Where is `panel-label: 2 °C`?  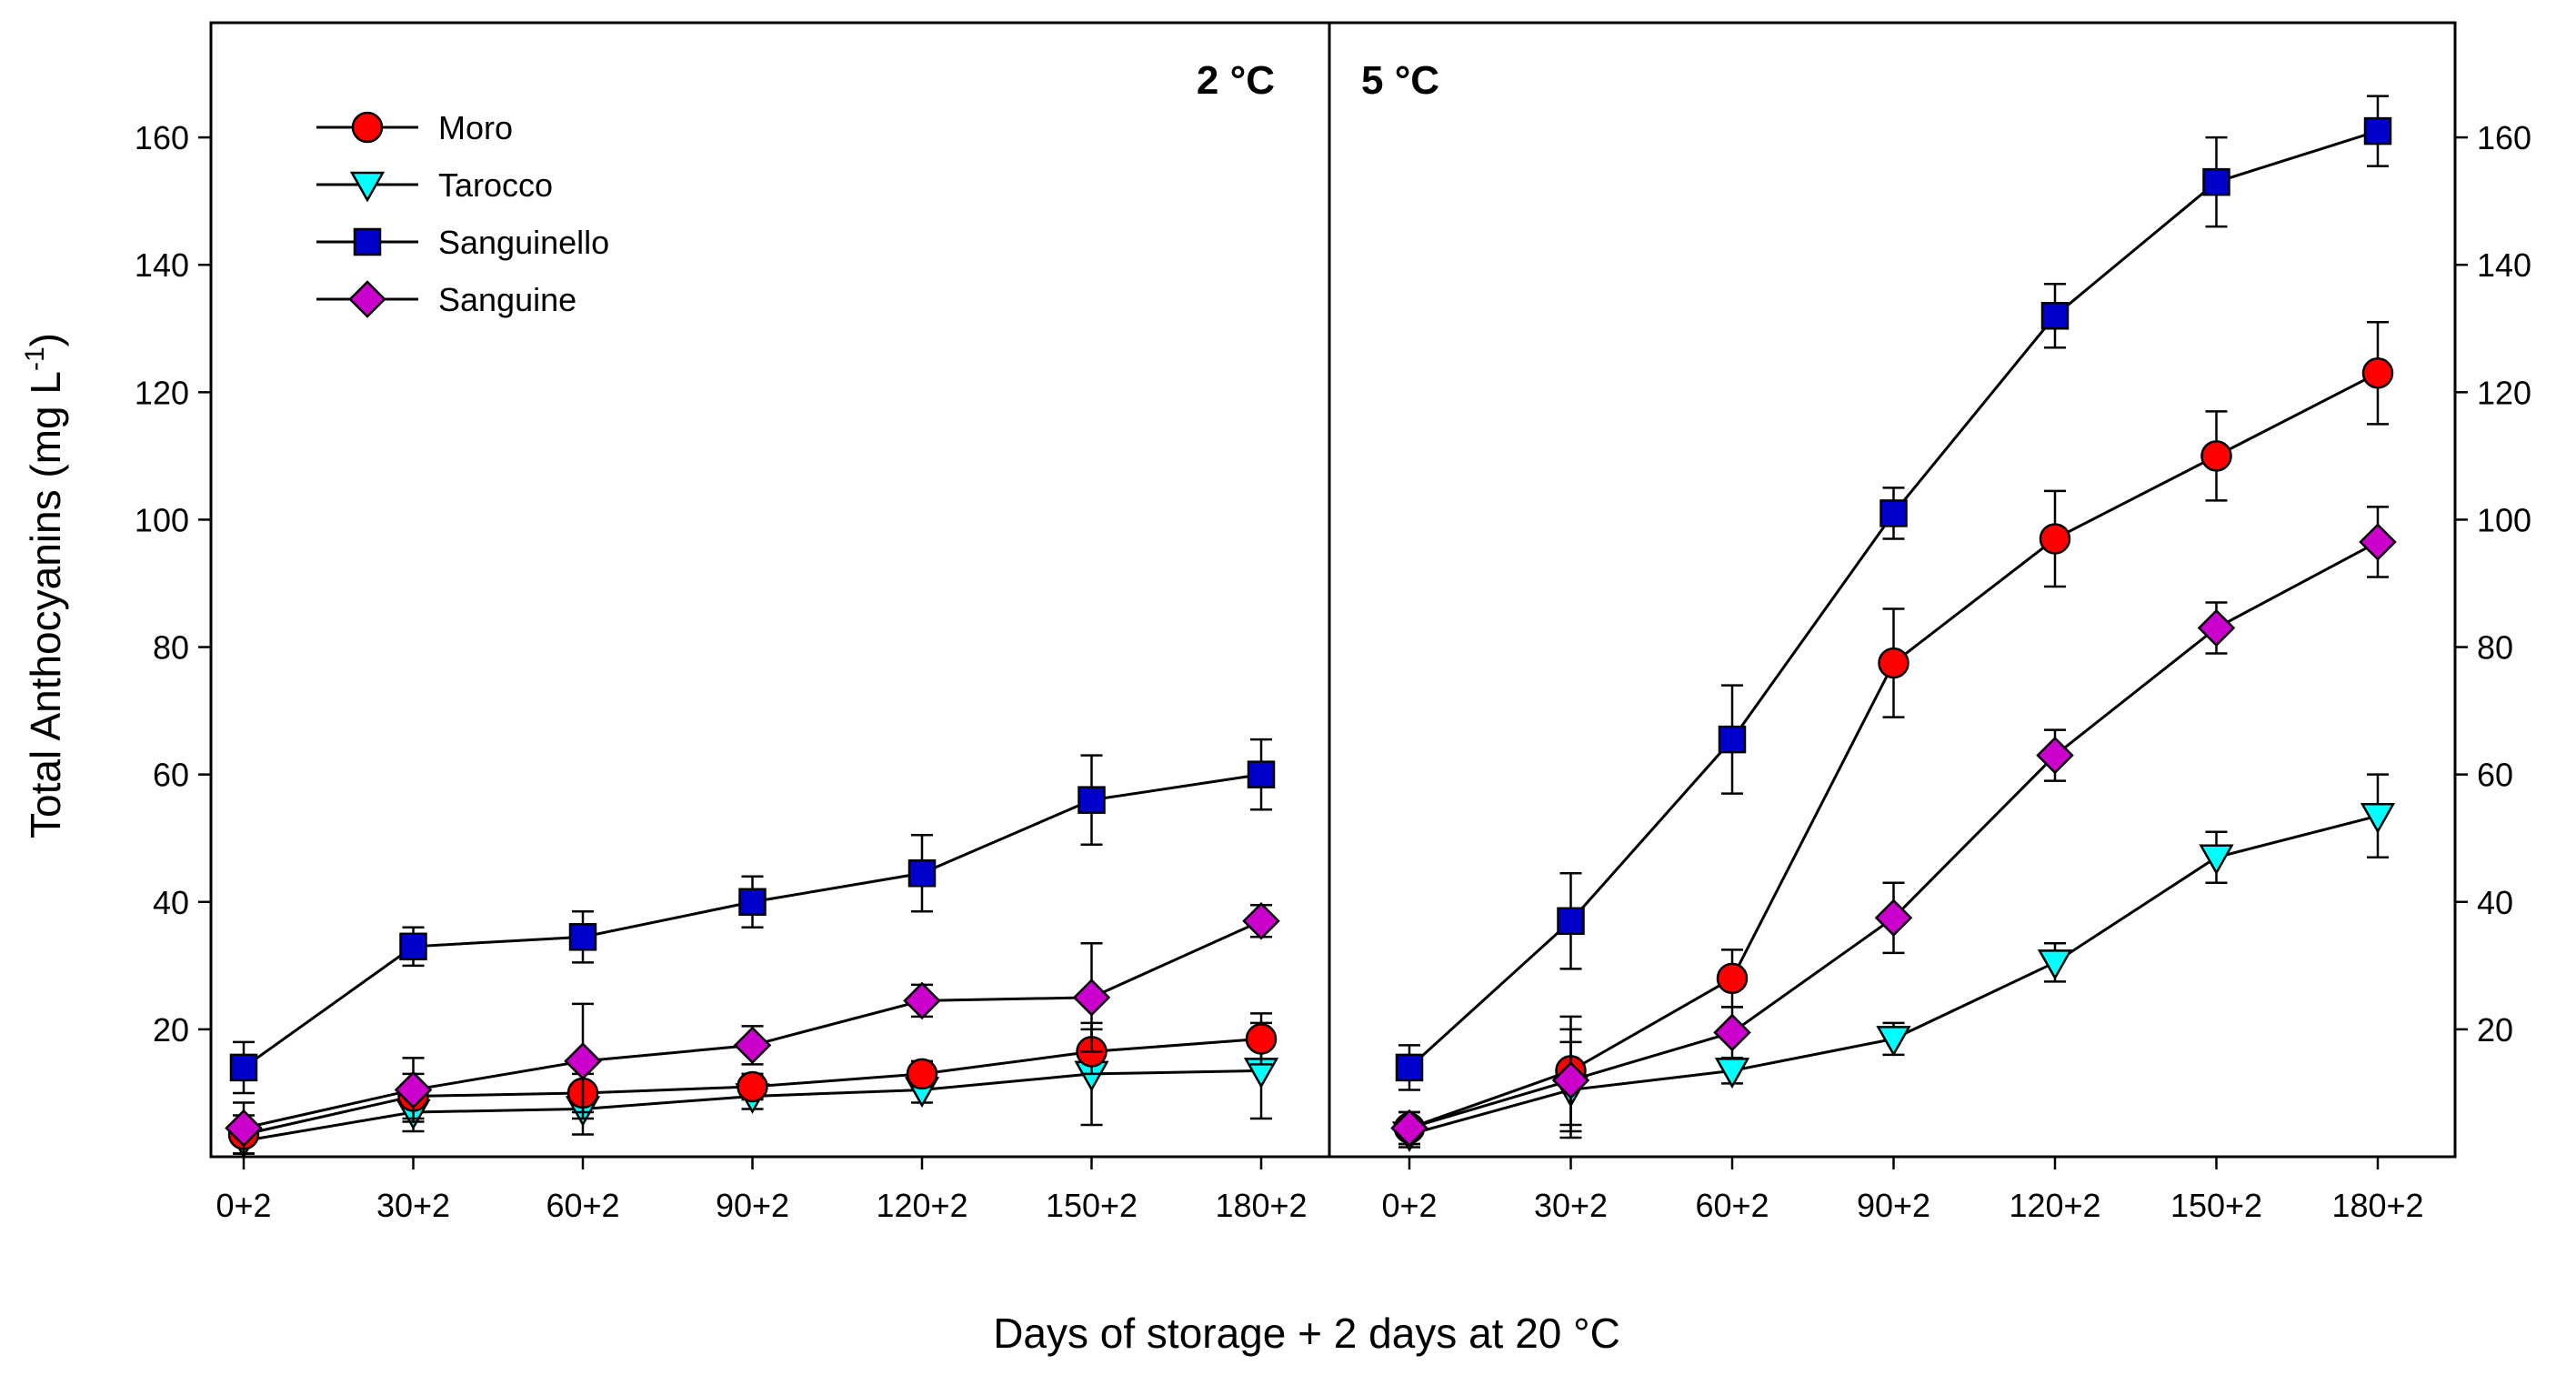
panel-label: 2 °C is located at coordinates (1236, 81).